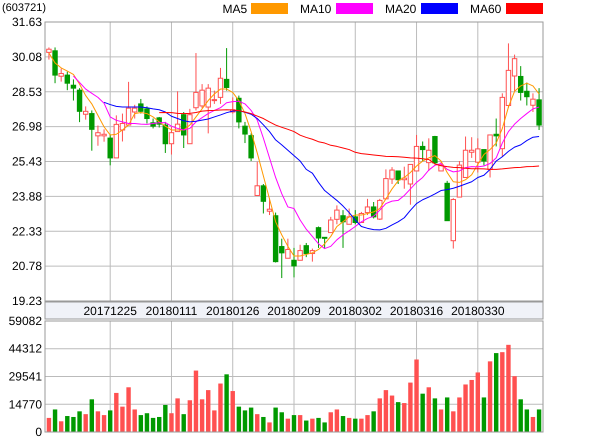 Image resolution: width=600 pixels, height=440 pixels. What do you see at coordinates (172, 311) in the screenshot?
I see `x-tick-label: 20180111` at bounding box center [172, 311].